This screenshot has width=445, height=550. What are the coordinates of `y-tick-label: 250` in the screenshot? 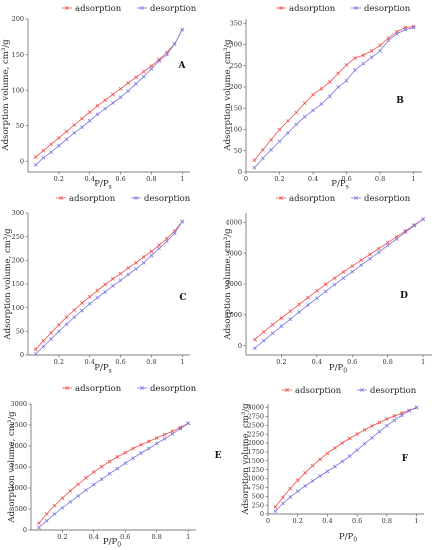 It's located at (18, 237).